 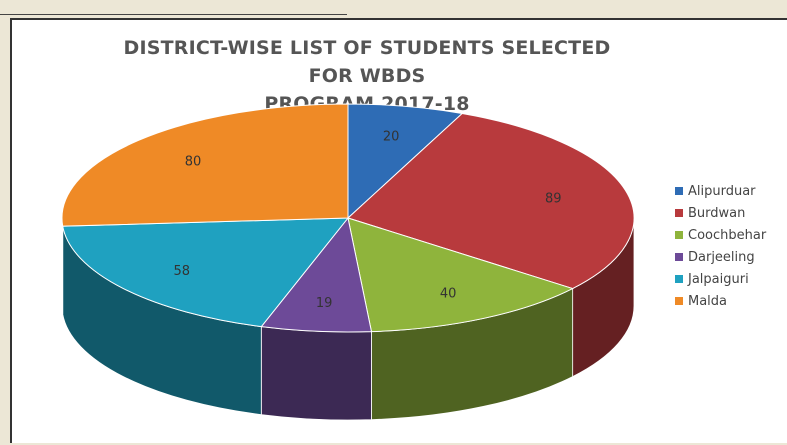 What do you see at coordinates (708, 301) in the screenshot?
I see `legend-label: Malda` at bounding box center [708, 301].